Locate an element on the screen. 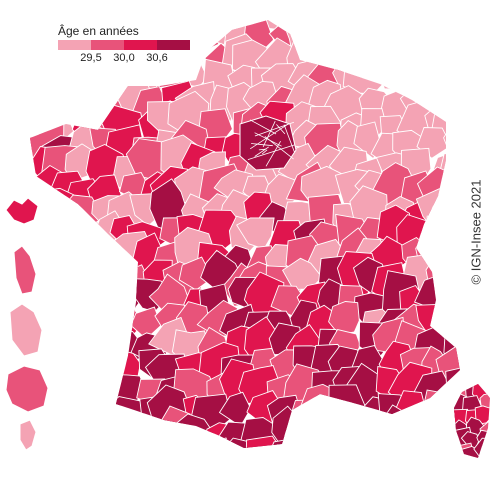 Image resolution: width=500 pixels, height=500 pixels. paris-communes is located at coordinates (271, 143).